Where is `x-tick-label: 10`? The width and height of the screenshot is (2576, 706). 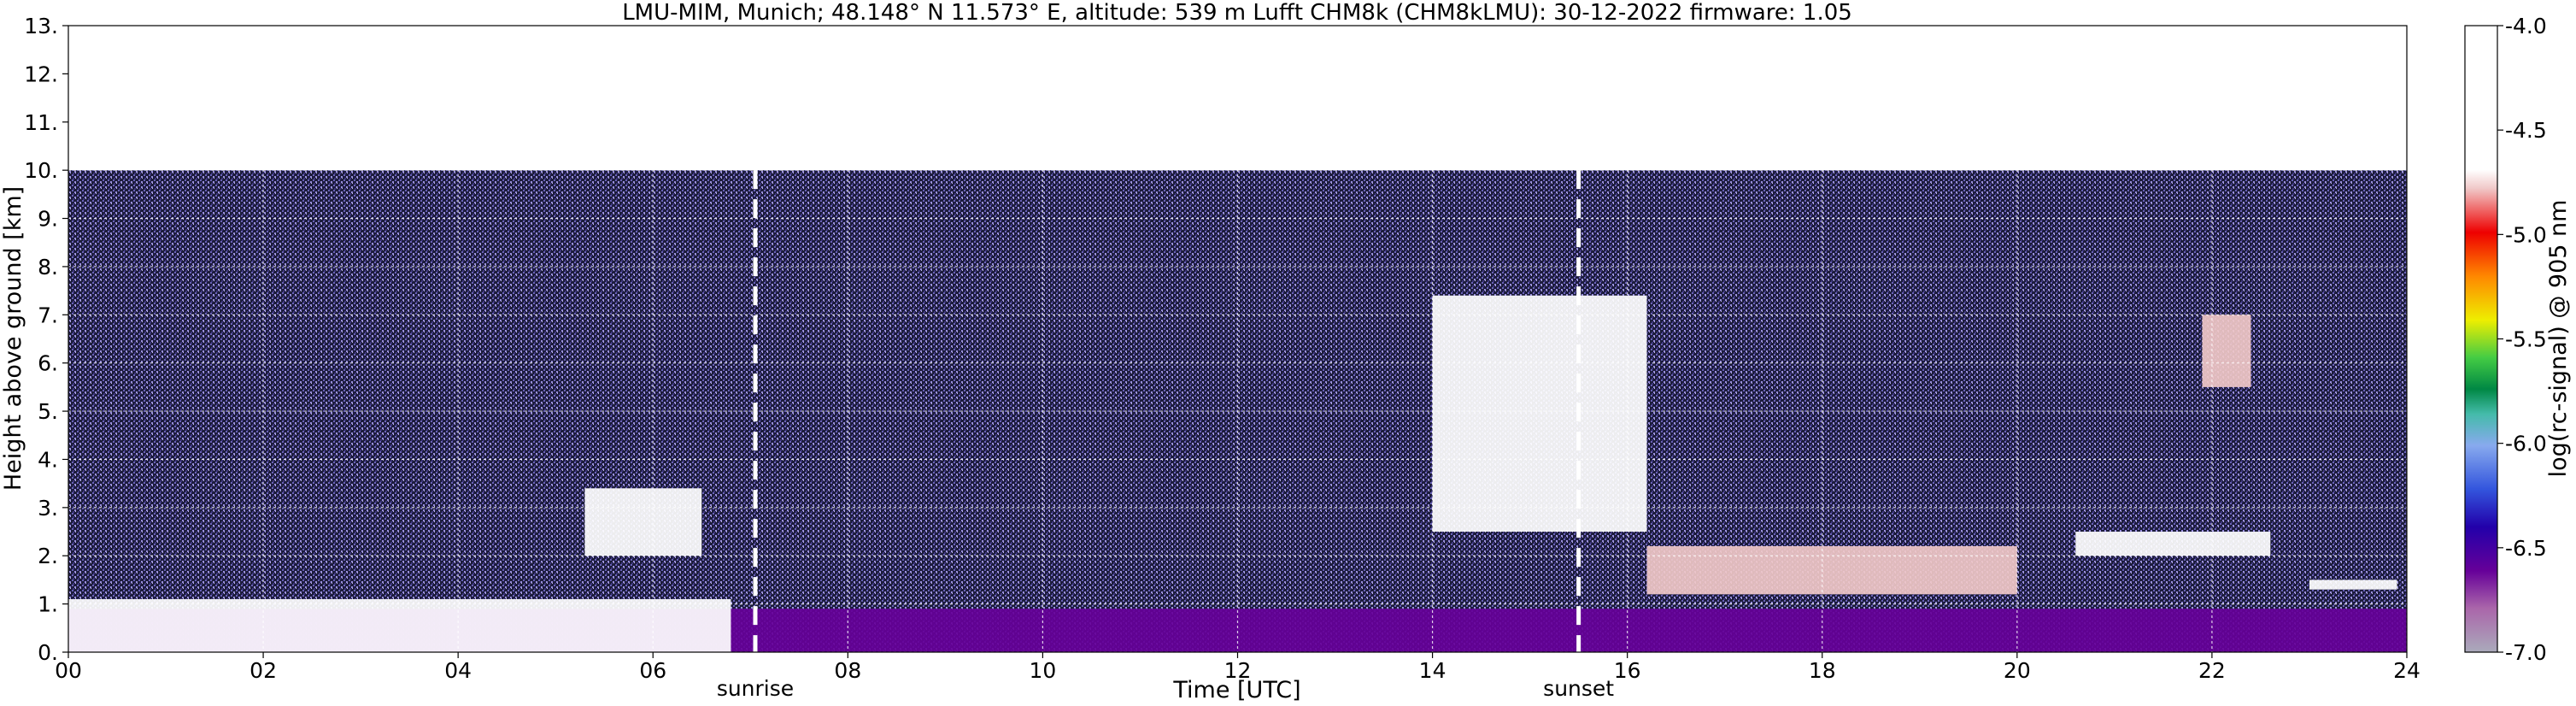
x-tick-label: 10 is located at coordinates (1043, 670).